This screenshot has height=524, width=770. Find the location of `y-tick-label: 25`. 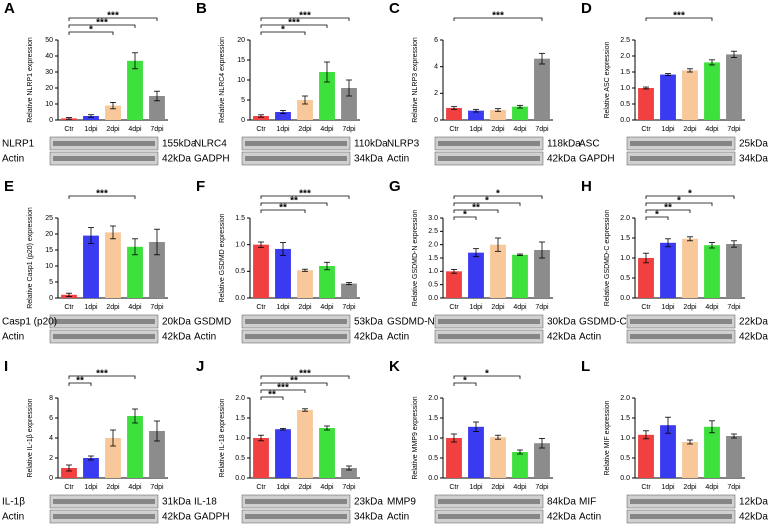

y-tick-label: 25 is located at coordinates (49, 218).